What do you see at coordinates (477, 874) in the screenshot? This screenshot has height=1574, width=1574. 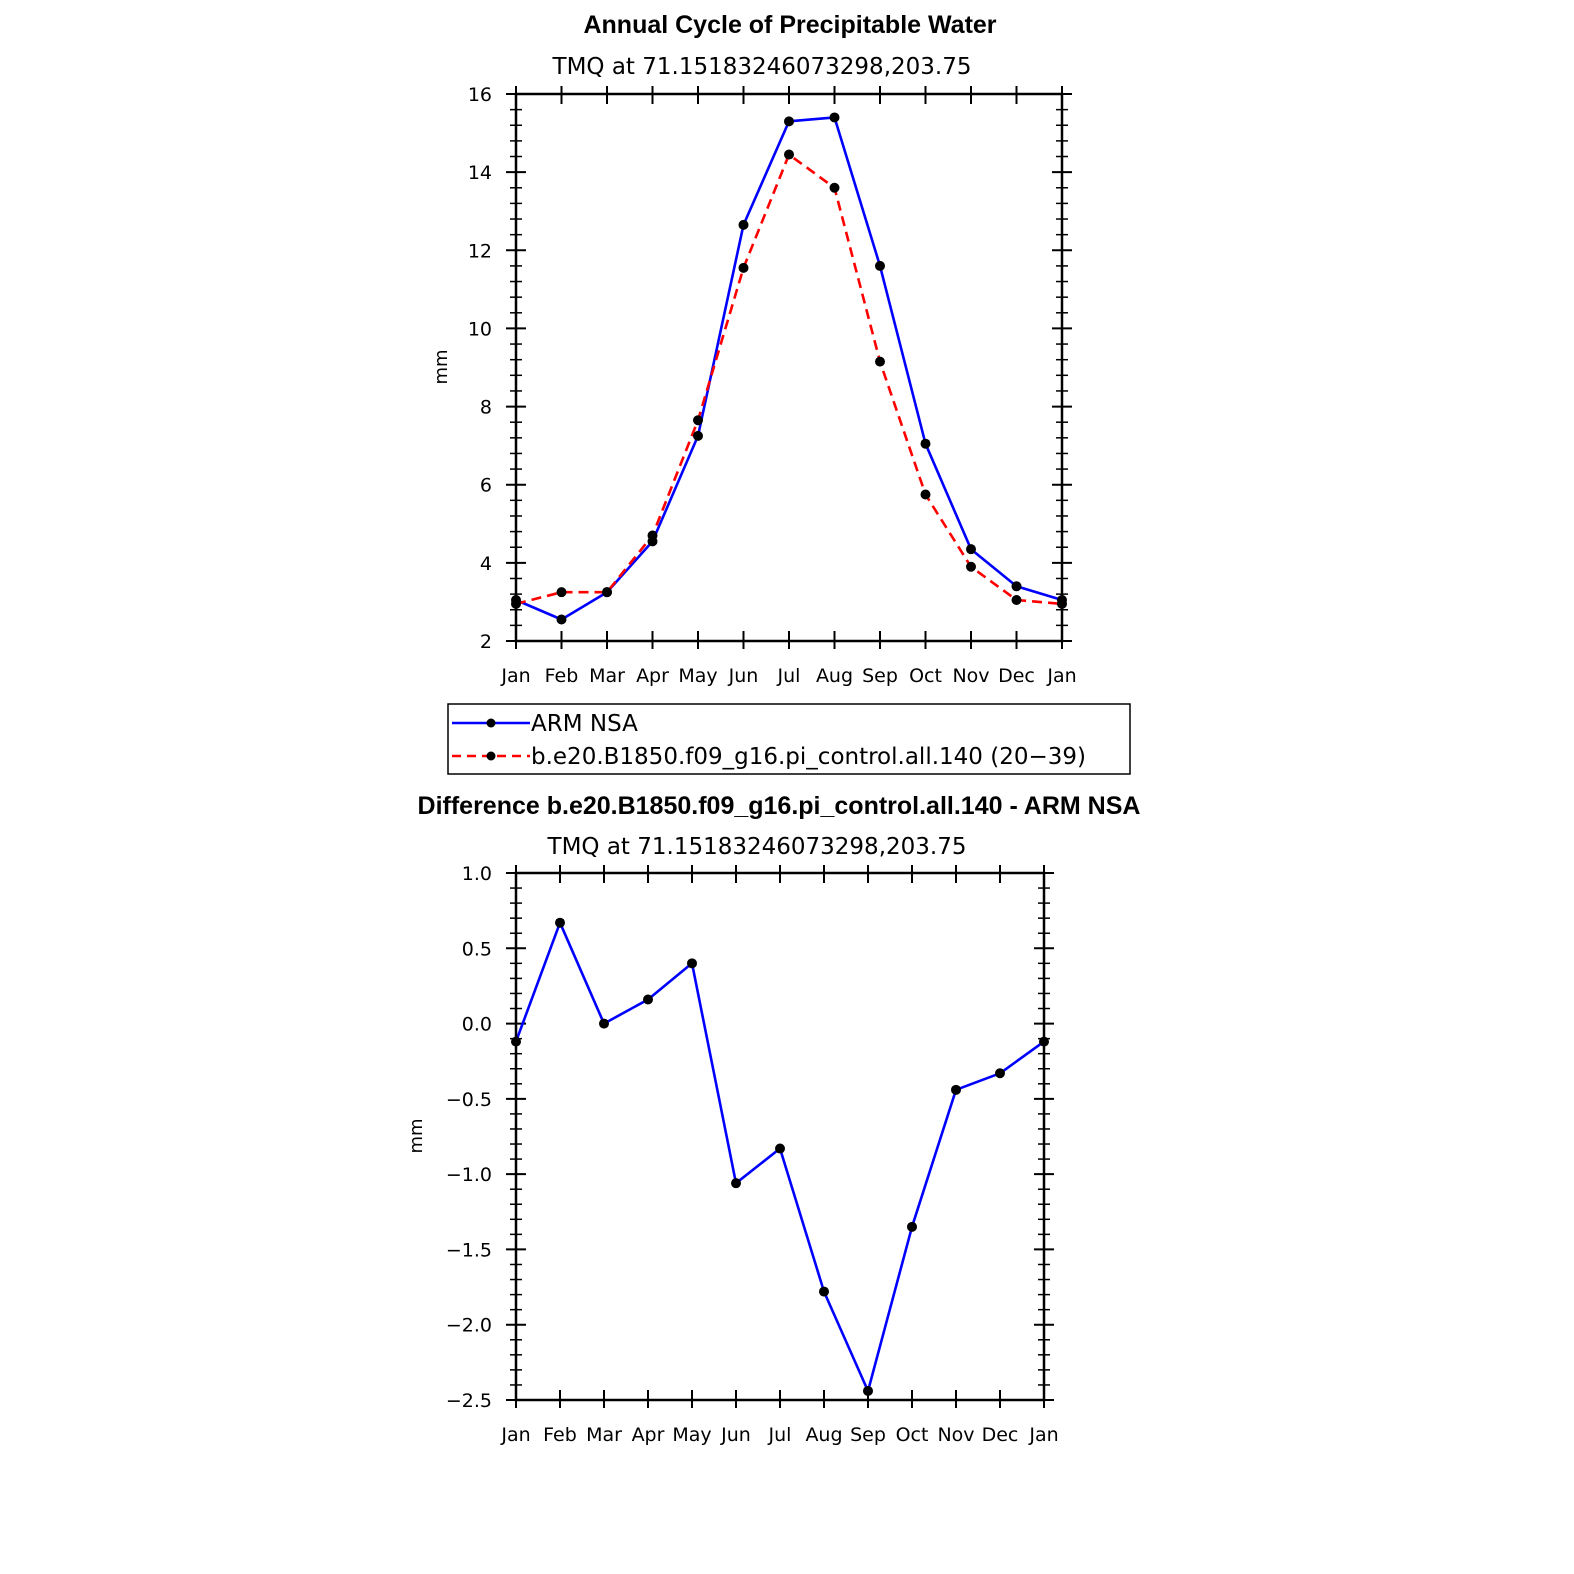 I see `y-tick-label: 1.0` at bounding box center [477, 874].